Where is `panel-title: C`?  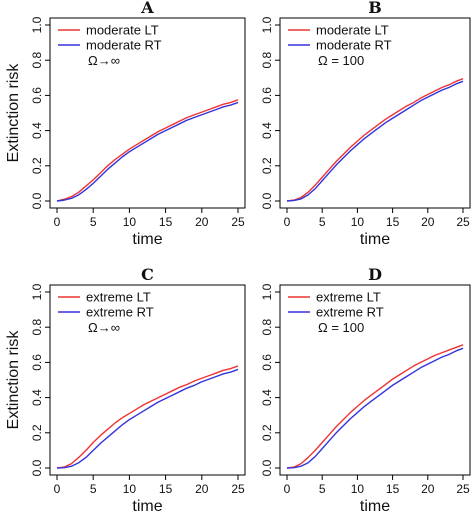
panel-title: C is located at coordinates (147, 274).